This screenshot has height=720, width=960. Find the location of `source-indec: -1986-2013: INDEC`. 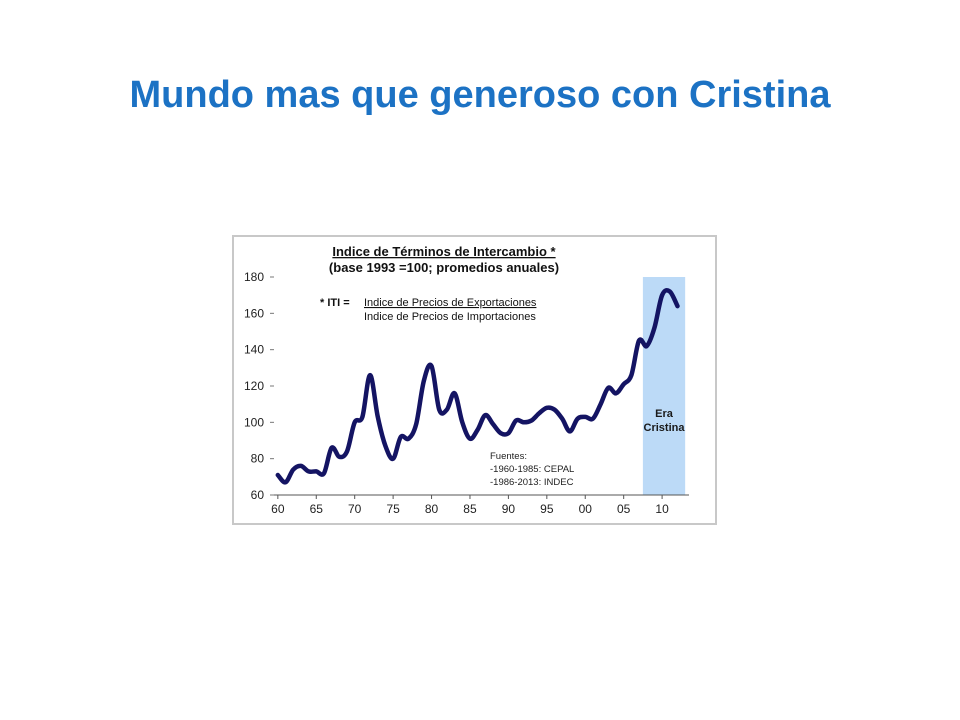

source-indec: -1986-2013: INDEC is located at coordinates (532, 482).